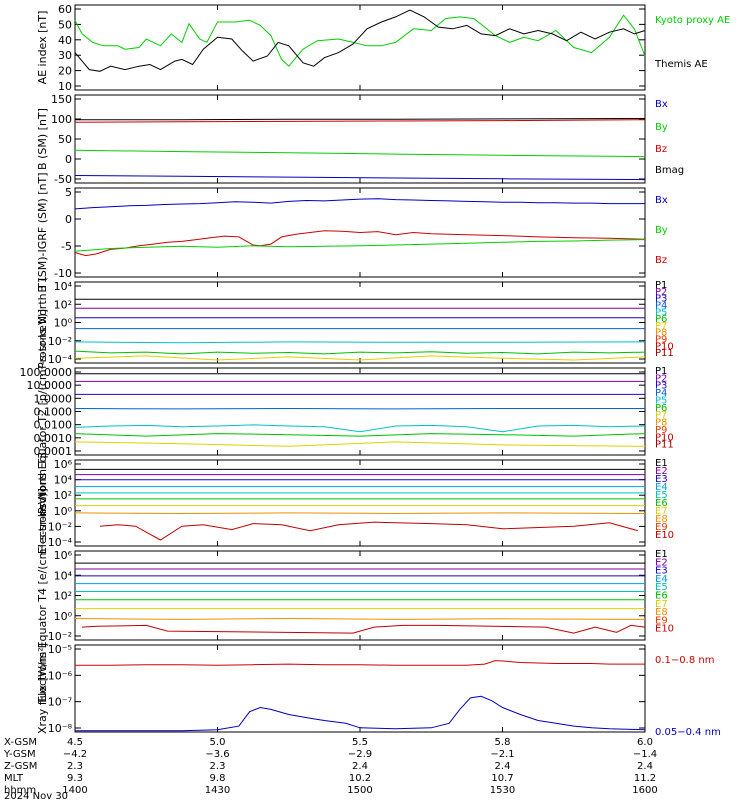 The width and height of the screenshot is (750, 800). What do you see at coordinates (644, 790) in the screenshot?
I see `x-tick-value: 1600` at bounding box center [644, 790].